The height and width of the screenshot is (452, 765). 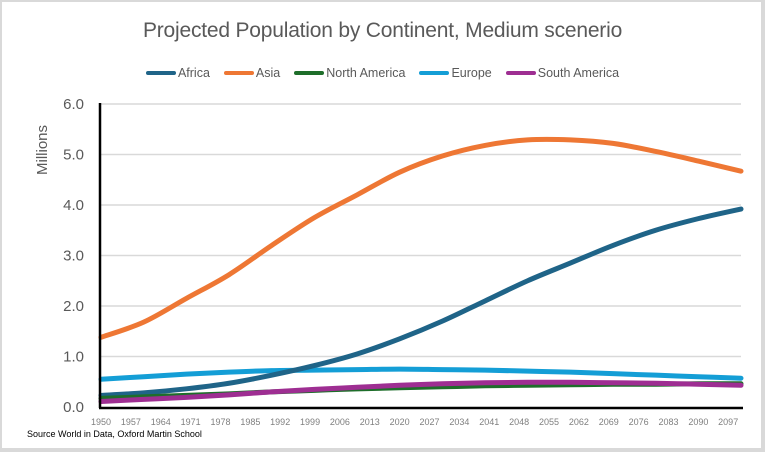 I want to click on legend-item-europe: Europe, so click(x=455, y=73).